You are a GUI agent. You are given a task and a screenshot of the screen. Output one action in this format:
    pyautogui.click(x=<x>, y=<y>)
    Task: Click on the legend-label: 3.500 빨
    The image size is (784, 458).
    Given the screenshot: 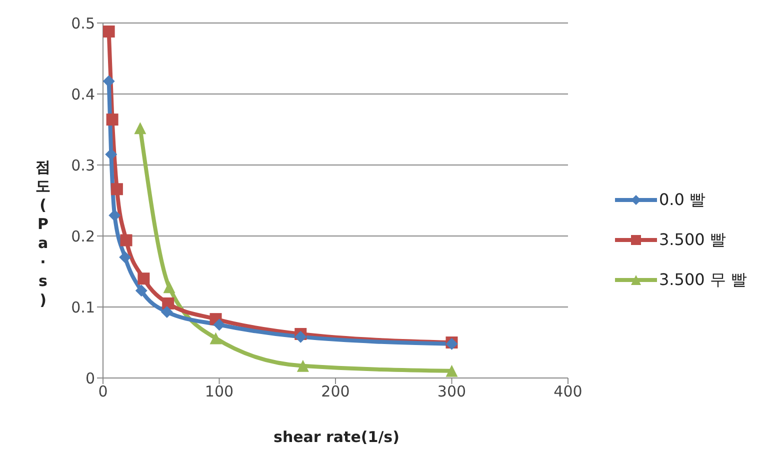 What is the action you would take?
    pyautogui.click(x=692, y=240)
    